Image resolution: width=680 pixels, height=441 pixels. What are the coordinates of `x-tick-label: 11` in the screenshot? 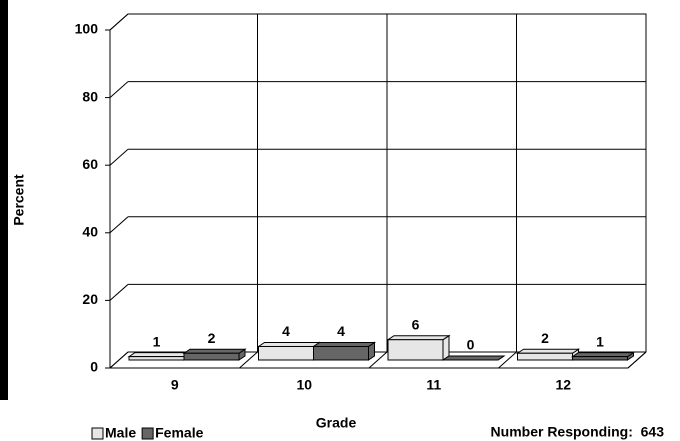 It's located at (433, 385).